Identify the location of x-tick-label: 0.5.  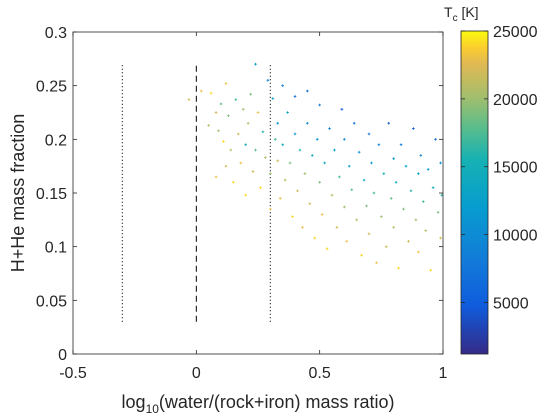
(320, 373).